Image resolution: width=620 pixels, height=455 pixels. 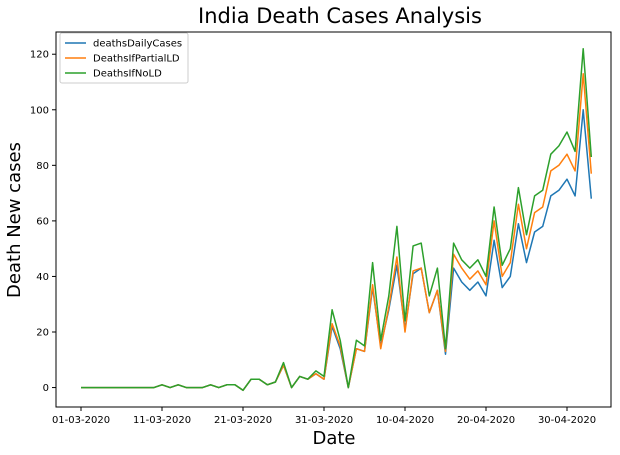 I want to click on y-tick-label: 20, so click(x=42, y=333).